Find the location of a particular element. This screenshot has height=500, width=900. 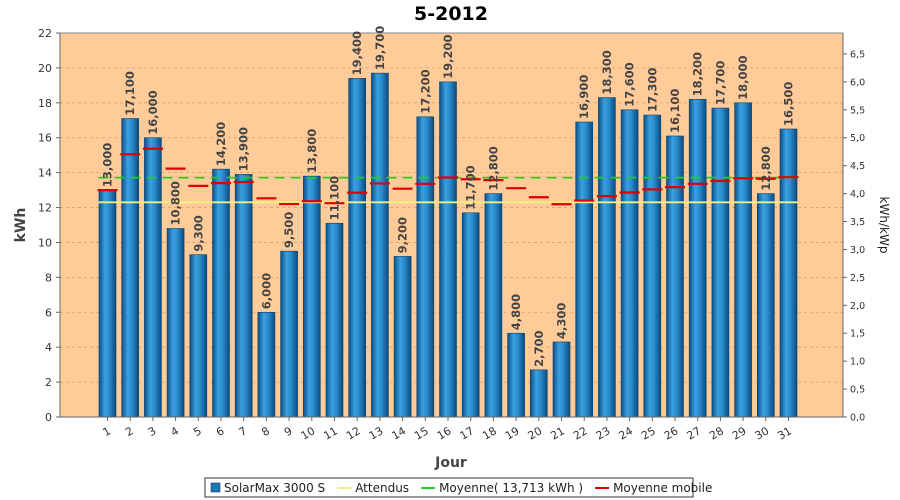

data-label: 2,700 is located at coordinates (539, 348).